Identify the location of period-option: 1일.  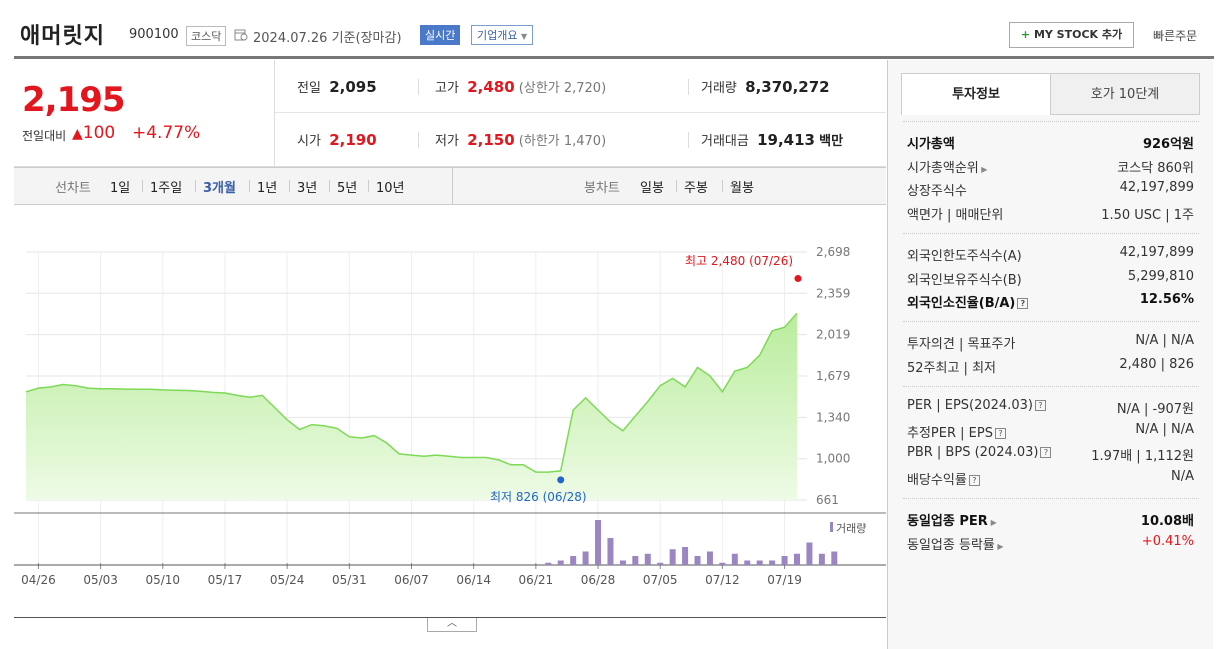
(120, 188).